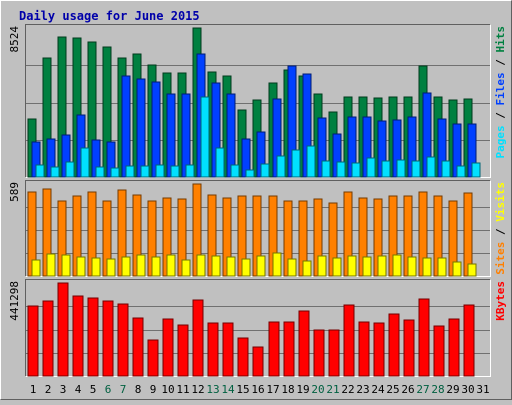 The height and width of the screenshot is (405, 512). Describe the element at coordinates (452, 389) in the screenshot. I see `x-tick-label: 29` at that location.